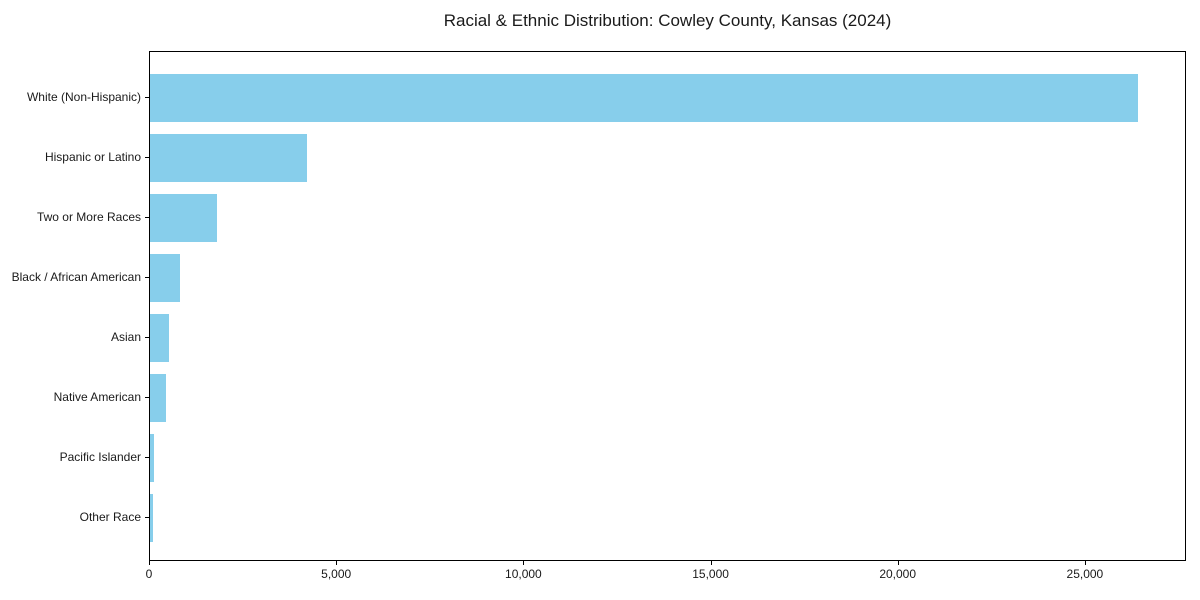 This screenshot has width=1200, height=600. I want to click on y-axis-label: Pacific Islander, so click(100, 457).